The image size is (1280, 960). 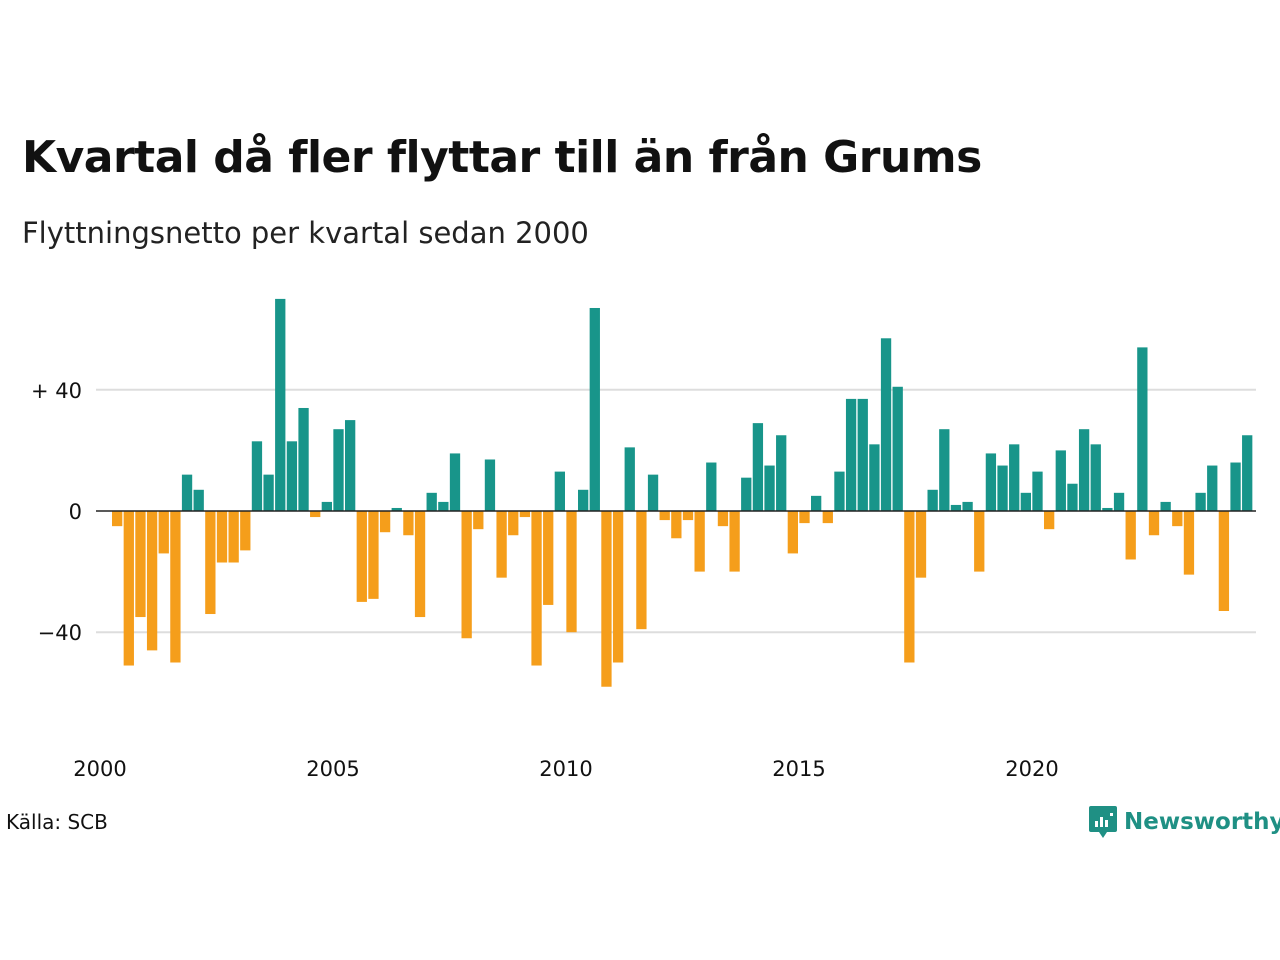 I want to click on bar-2020K2, so click(x=1060, y=480).